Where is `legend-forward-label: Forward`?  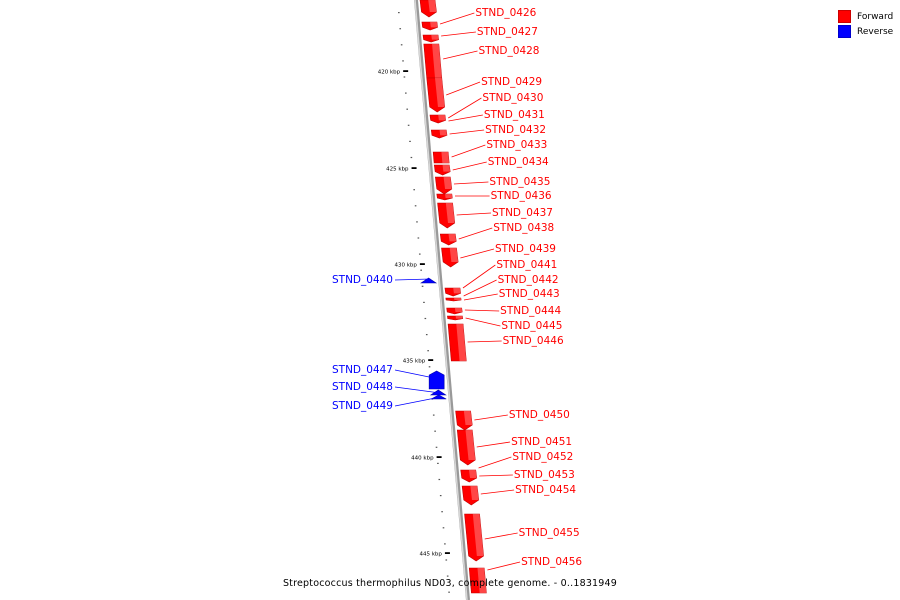
legend-forward-label: Forward is located at coordinates (875, 16).